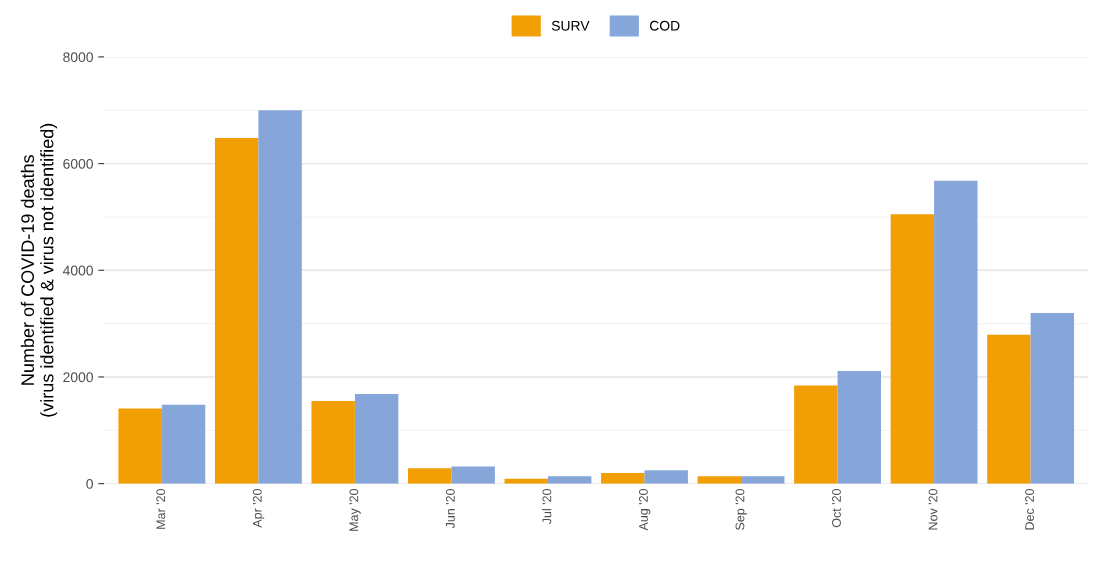  Describe the element at coordinates (39, 270) in the screenshot. I see `y-axis-title: Number of COVID-19 deaths (virus identified & virus not identified)` at that location.